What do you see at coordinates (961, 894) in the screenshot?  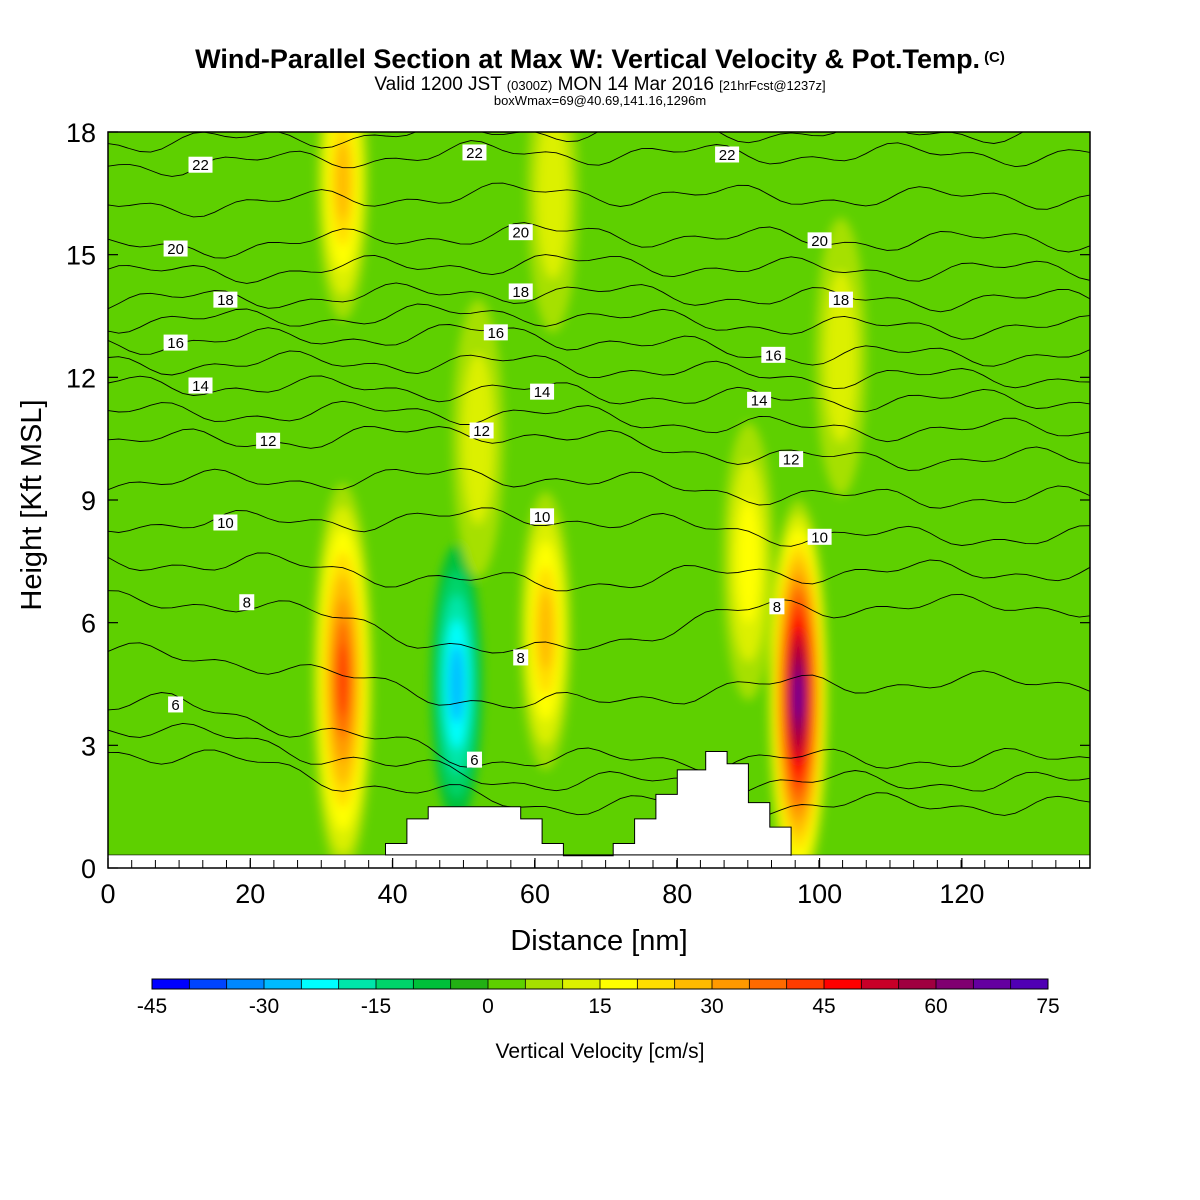 I see `x-tick-label: 120` at bounding box center [961, 894].